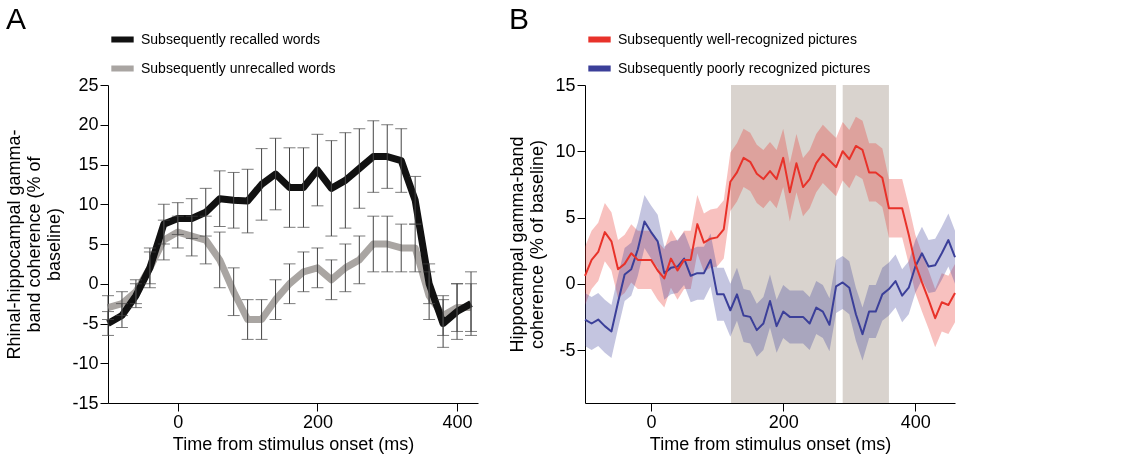 Image resolution: width=1141 pixels, height=471 pixels. I want to click on y-tick-label: -10, so click(85, 362).